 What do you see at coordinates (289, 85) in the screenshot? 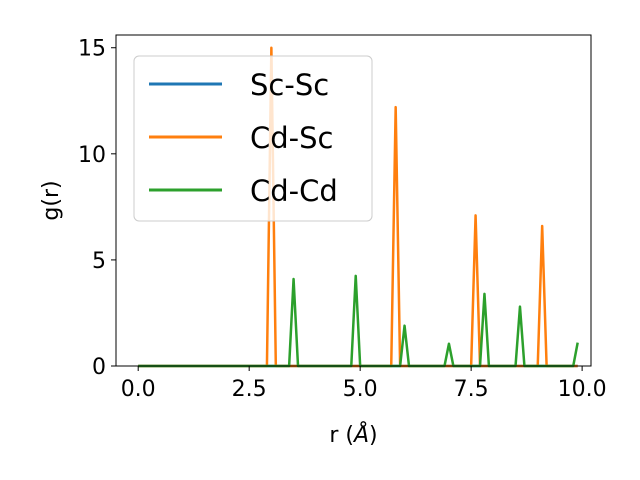
I see `legend-label-sc-sc: Sc-Sc` at bounding box center [289, 85].